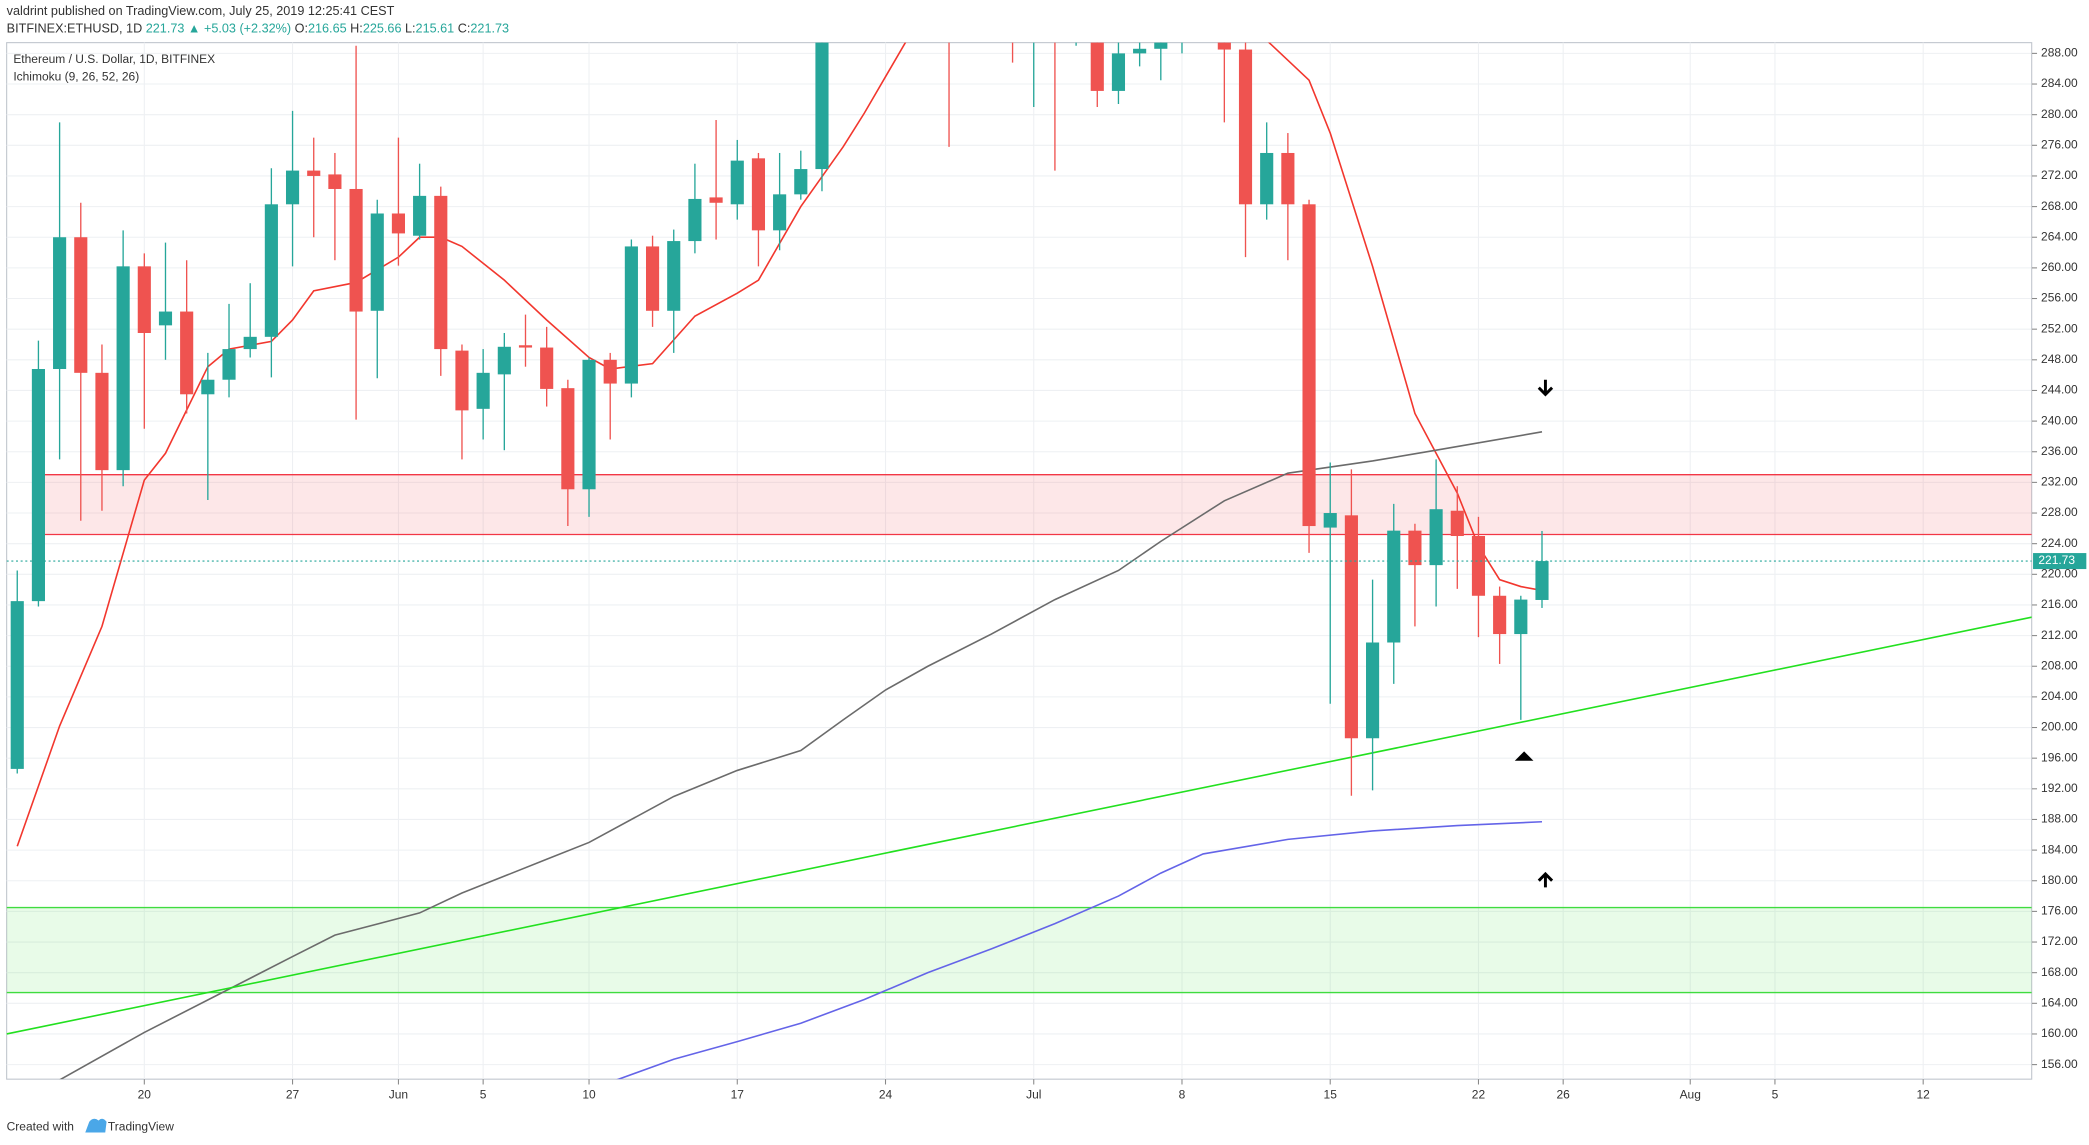 Image resolution: width=2089 pixels, height=1145 pixels. I want to click on x-tick-label: 8, so click(1182, 1094).